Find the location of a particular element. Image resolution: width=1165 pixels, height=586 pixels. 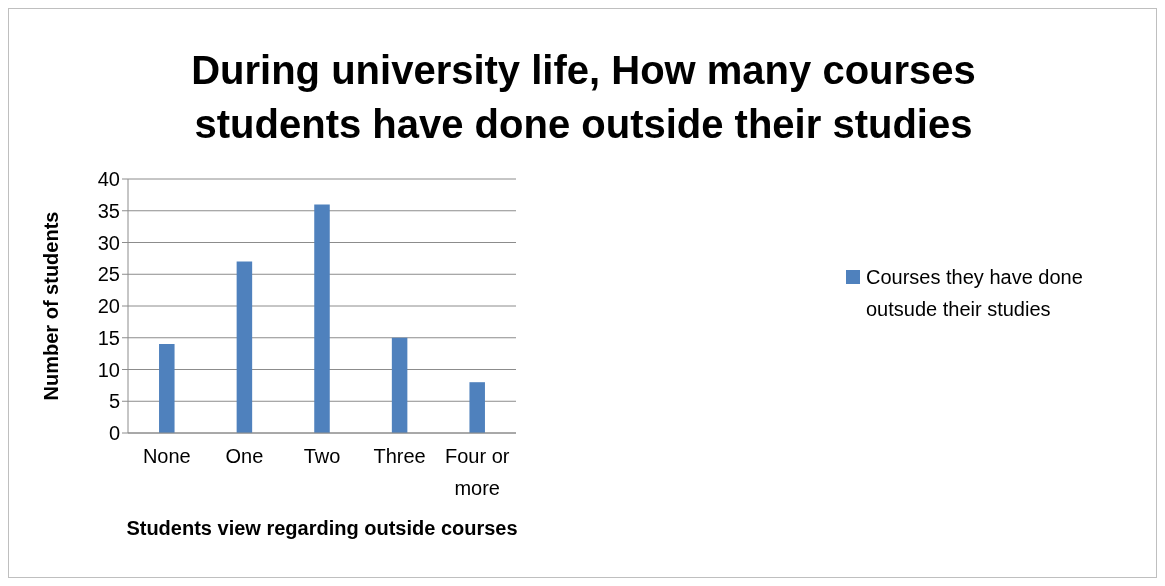

y-tick-label: 15 is located at coordinates (108, 337).